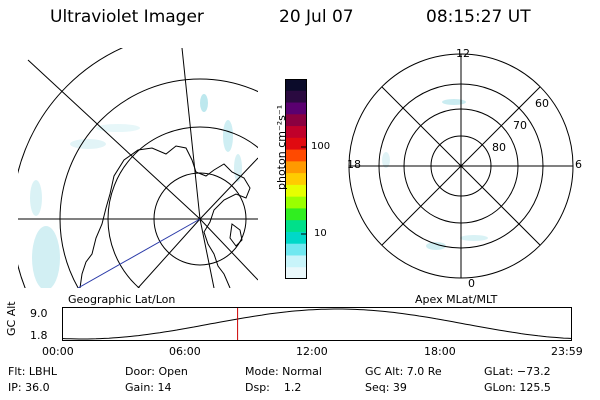 The width and height of the screenshot is (600, 400). I want to click on orbit-x-tick-2359: 23:59, so click(567, 351).